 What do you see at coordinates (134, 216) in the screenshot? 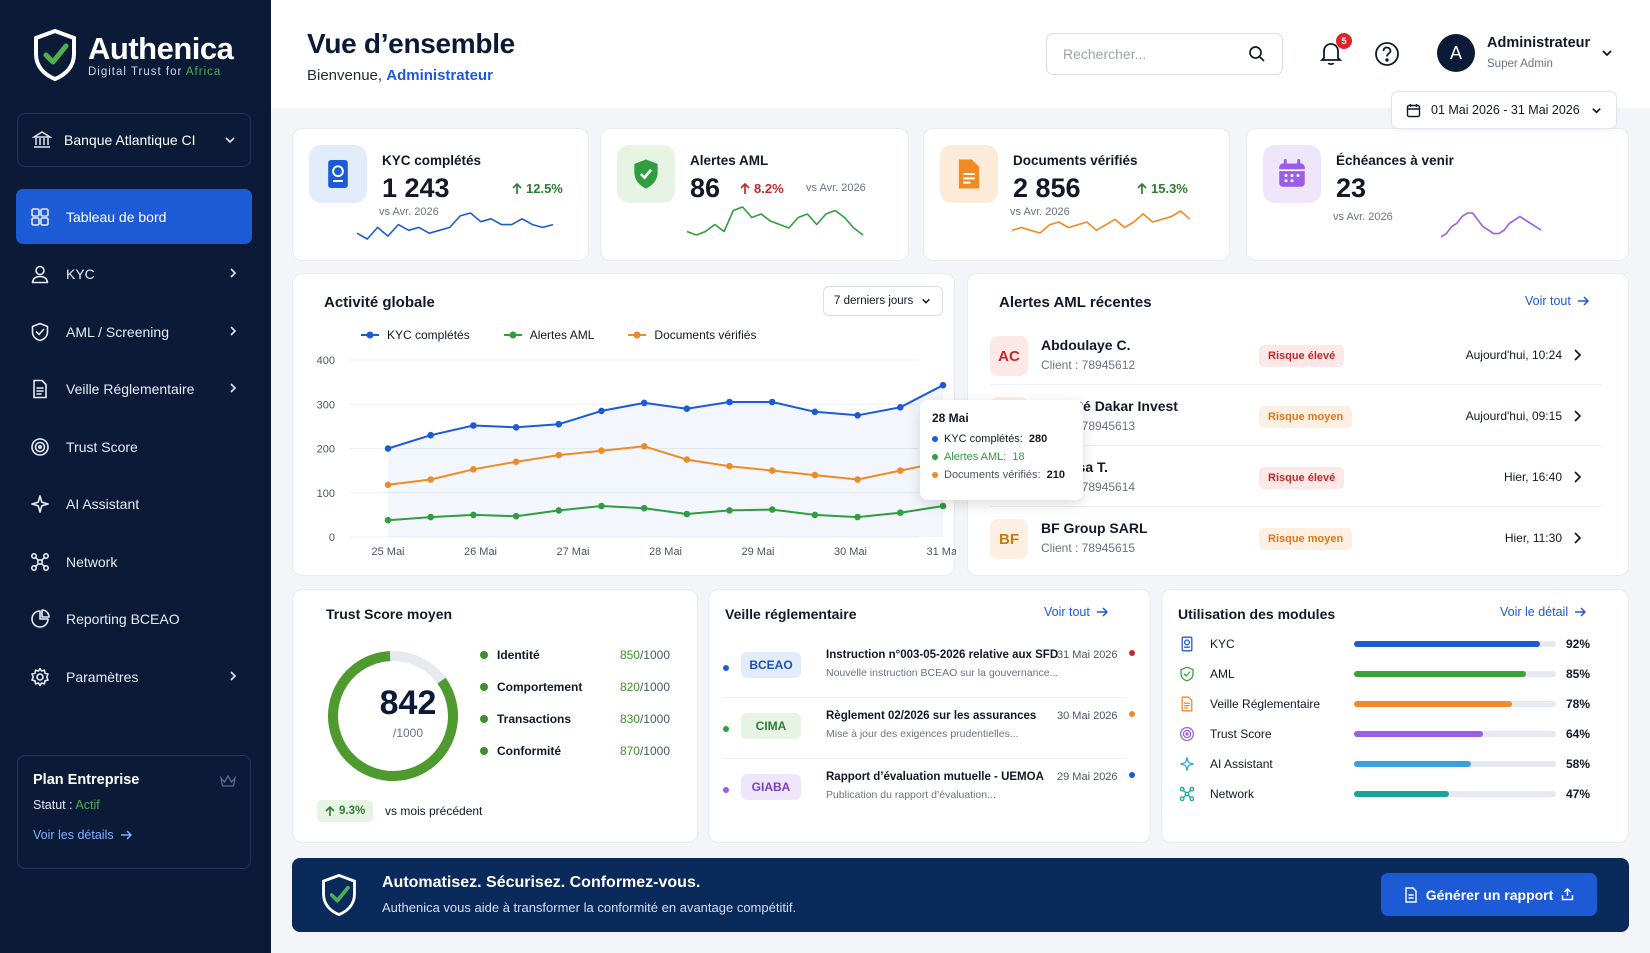
I see `sidebar-item-tableau-de-bord: Tableau de bord` at bounding box center [134, 216].